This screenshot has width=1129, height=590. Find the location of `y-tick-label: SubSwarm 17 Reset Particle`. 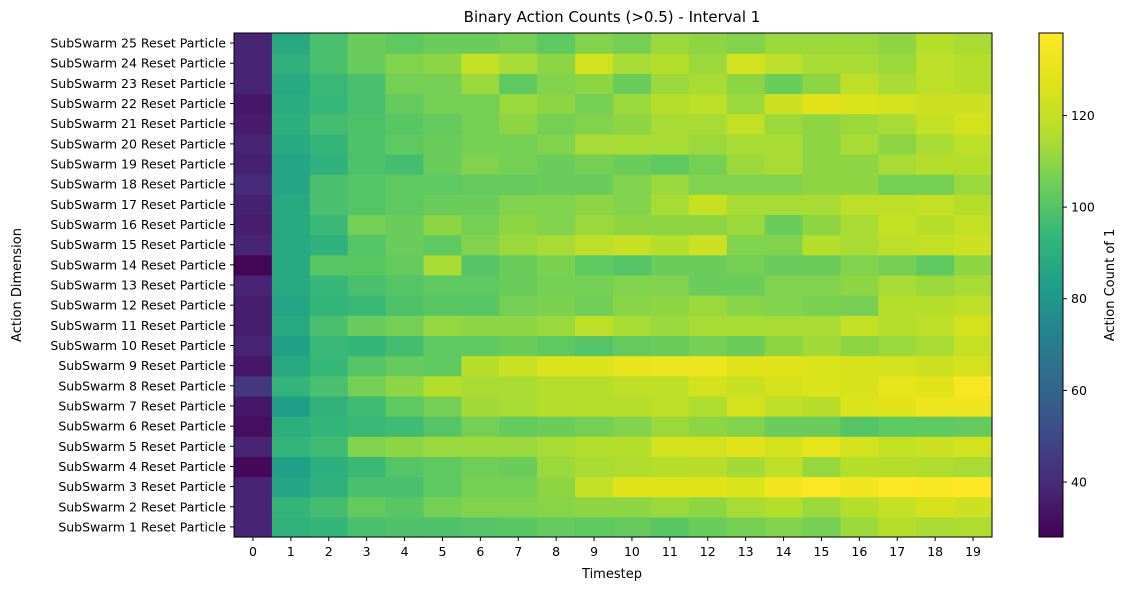

y-tick-label: SubSwarm 17 Reset Particle is located at coordinates (138, 204).